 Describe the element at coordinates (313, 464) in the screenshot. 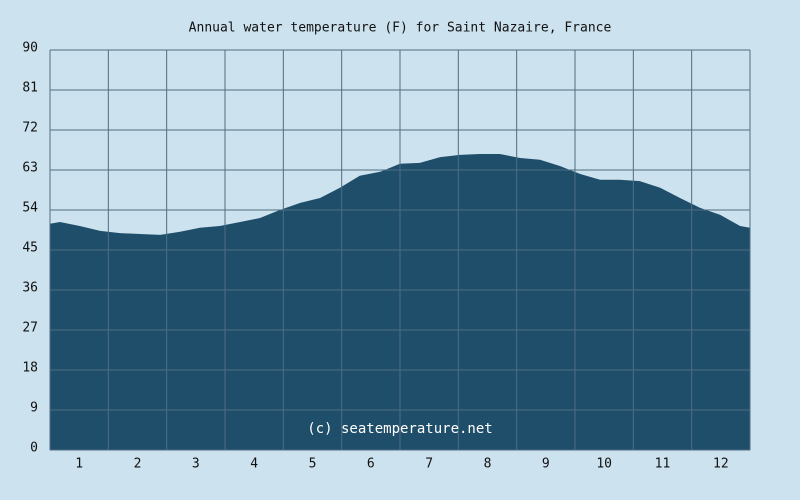

I see `x-tick-label: 5` at that location.